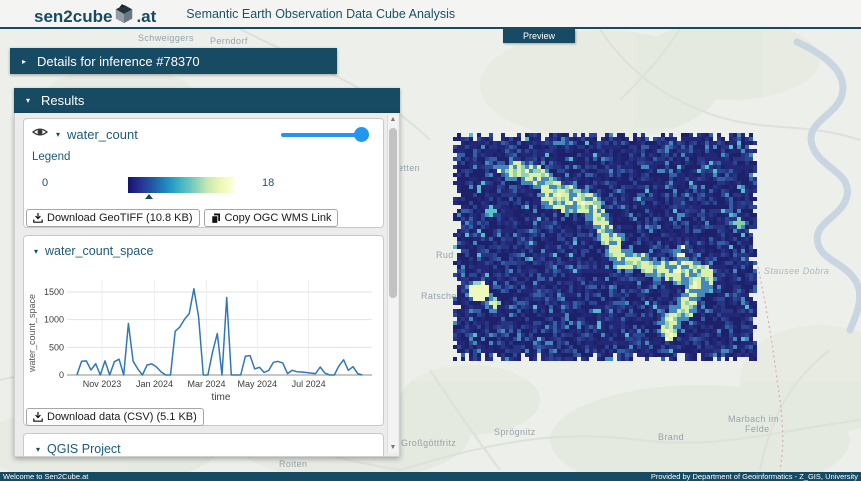 The image size is (861, 481). I want to click on svg-text: 1000, so click(54, 320).